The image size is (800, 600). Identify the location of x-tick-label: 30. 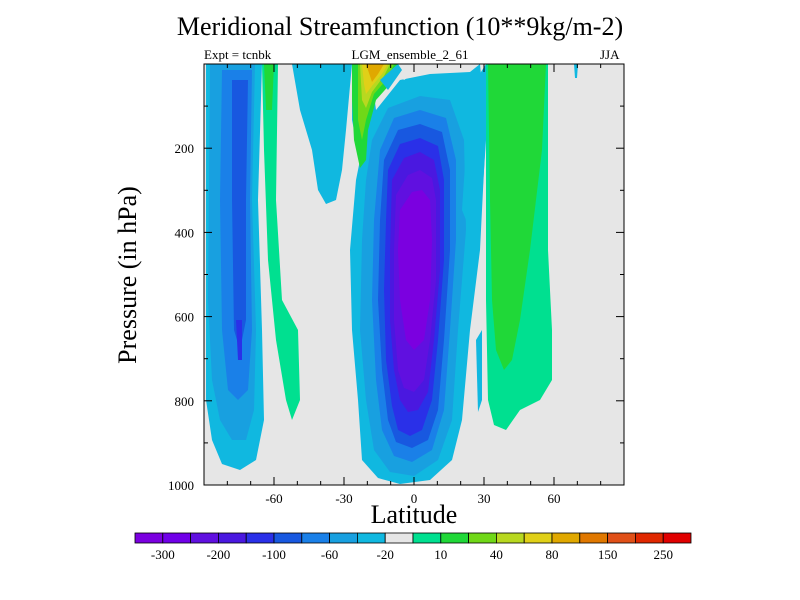
(484, 498).